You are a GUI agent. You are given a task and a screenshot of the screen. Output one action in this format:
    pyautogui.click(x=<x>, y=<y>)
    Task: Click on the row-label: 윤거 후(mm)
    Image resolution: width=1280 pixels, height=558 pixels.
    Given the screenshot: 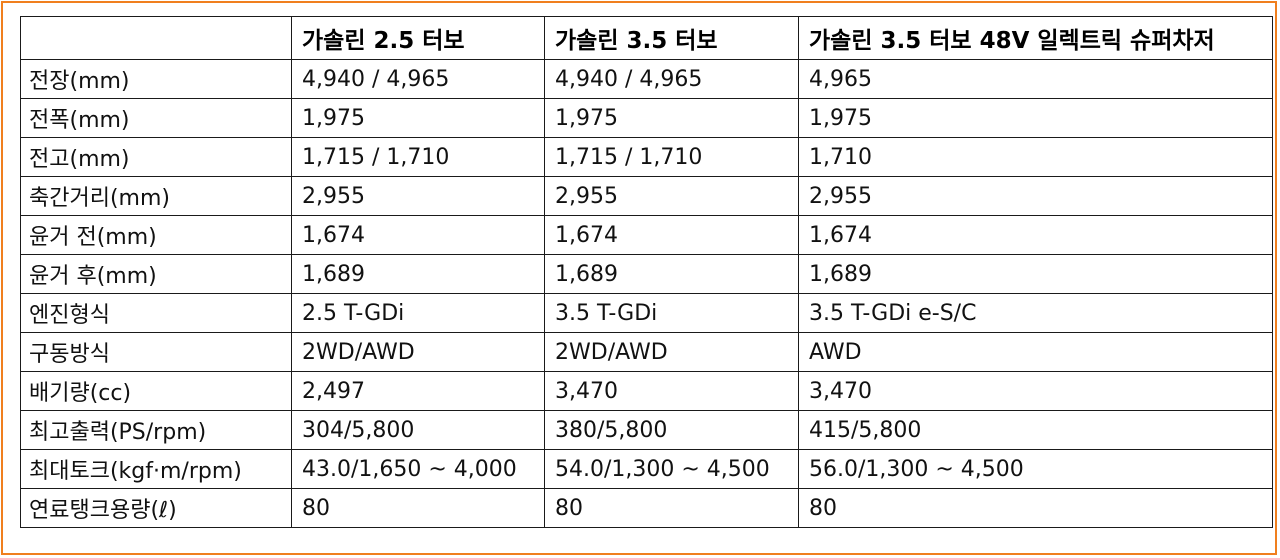 What is the action you would take?
    pyautogui.click(x=156, y=274)
    